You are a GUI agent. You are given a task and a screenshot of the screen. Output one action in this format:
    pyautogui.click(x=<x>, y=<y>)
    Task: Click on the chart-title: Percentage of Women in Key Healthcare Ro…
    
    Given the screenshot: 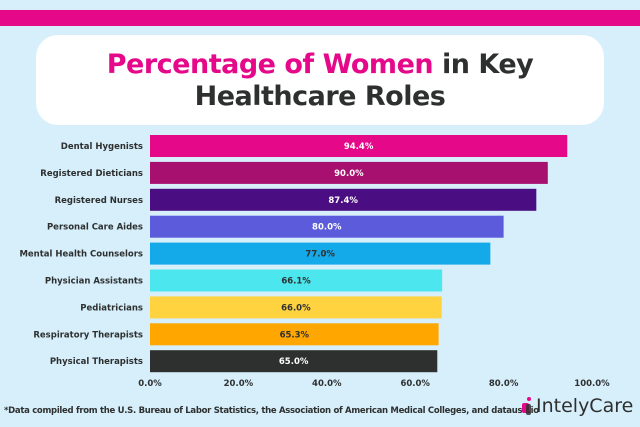 What is the action you would take?
    pyautogui.click(x=320, y=81)
    